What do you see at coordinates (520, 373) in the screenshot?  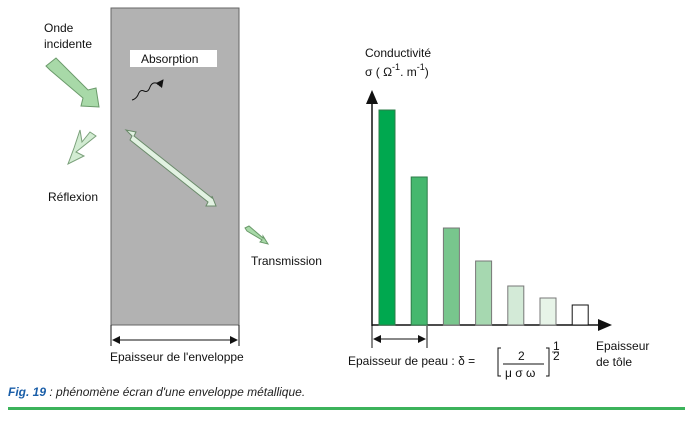 I see `formula-denominator: μ σ ω` at bounding box center [520, 373].